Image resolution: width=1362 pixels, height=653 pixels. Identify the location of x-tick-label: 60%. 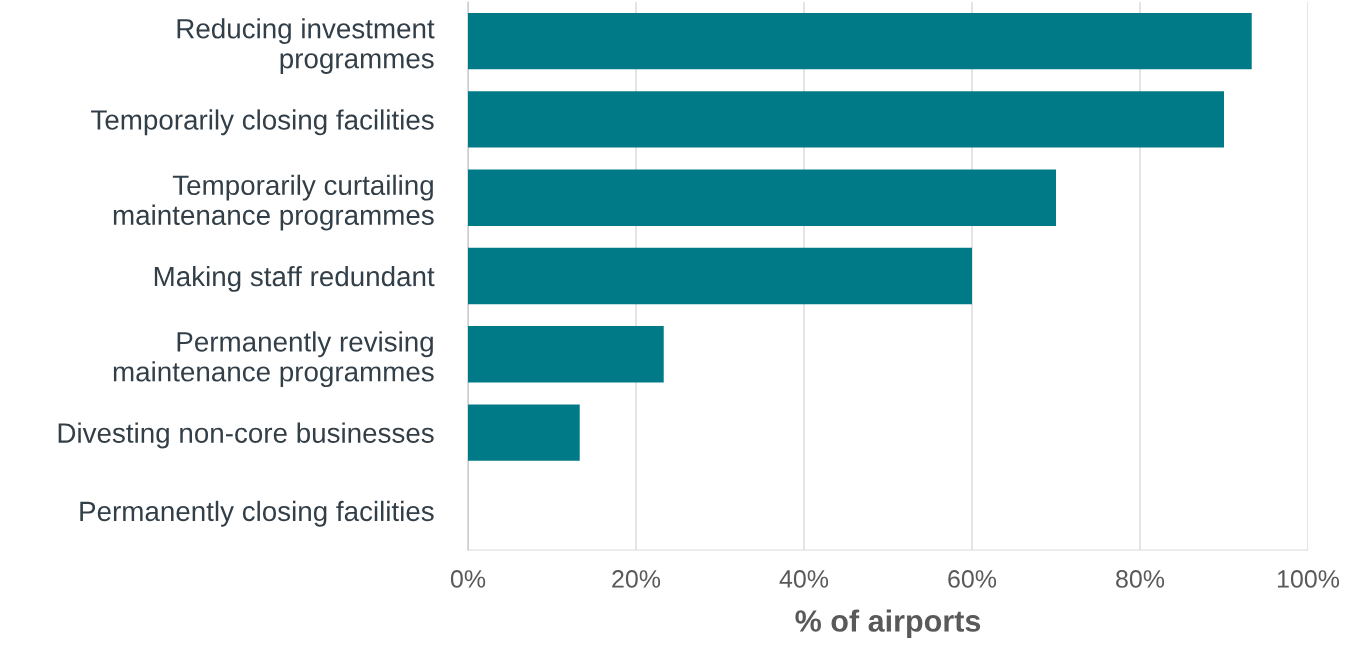
(972, 579).